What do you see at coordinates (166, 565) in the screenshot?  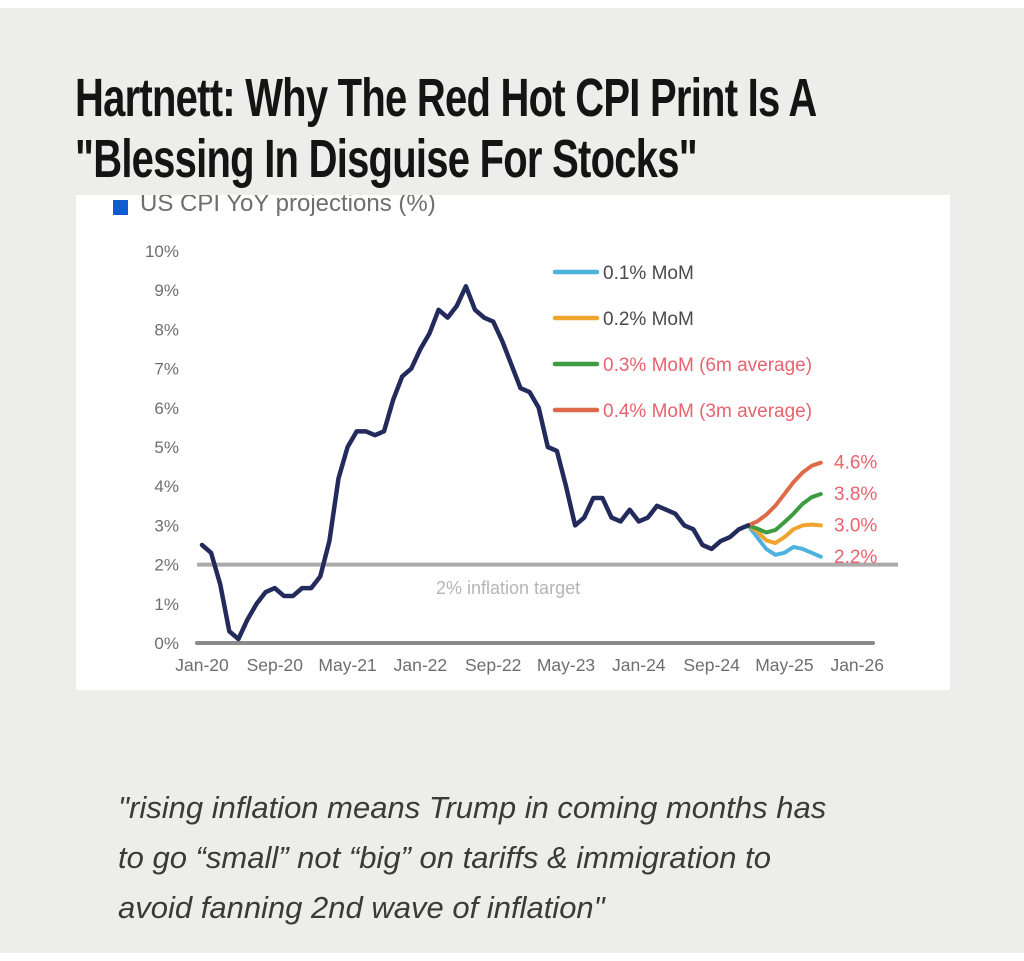 I see `y-tick-label: 2%` at bounding box center [166, 565].